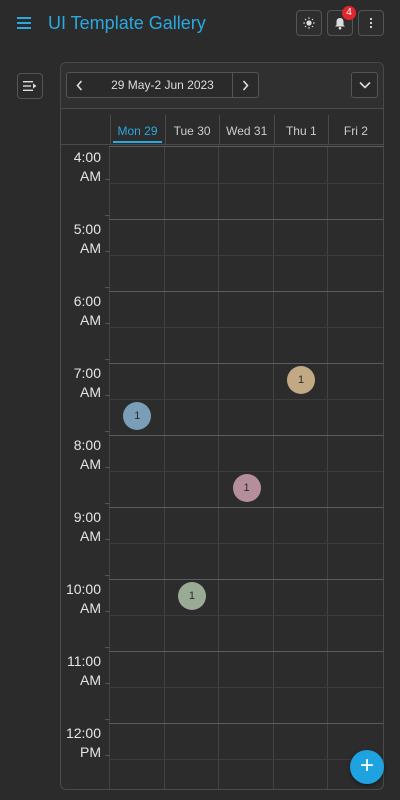 The height and width of the screenshot is (800, 400). I want to click on notification-badge: 4, so click(349, 13).